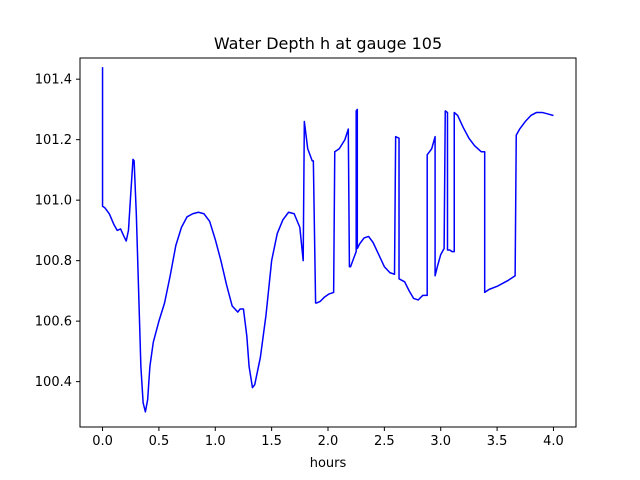 This screenshot has height=480, width=640. What do you see at coordinates (440, 441) in the screenshot?
I see `x-tick-label: 3.0` at bounding box center [440, 441].